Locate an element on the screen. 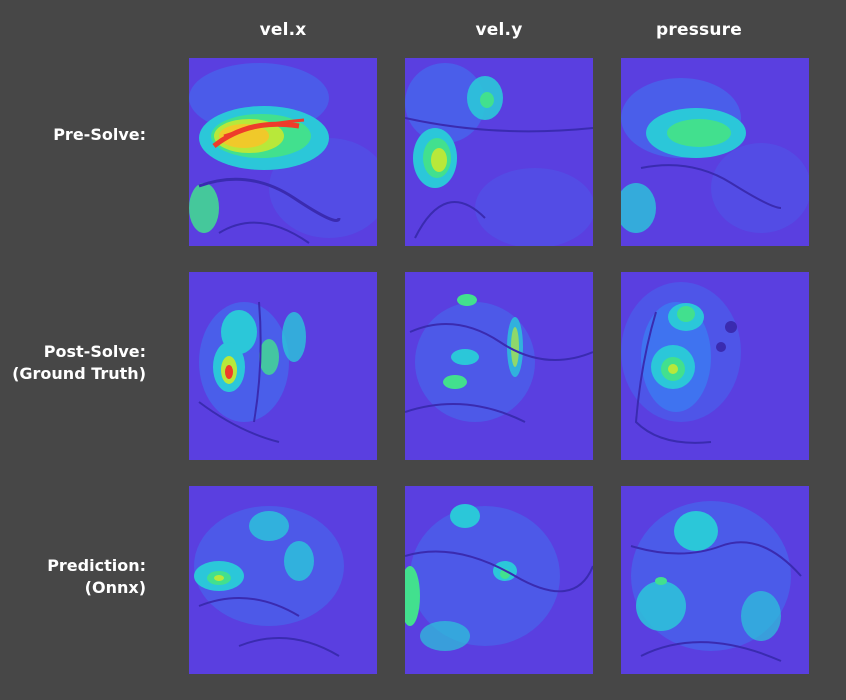 This screenshot has height=700, width=846. field-map-pre-solve-pressure is located at coordinates (715, 152).